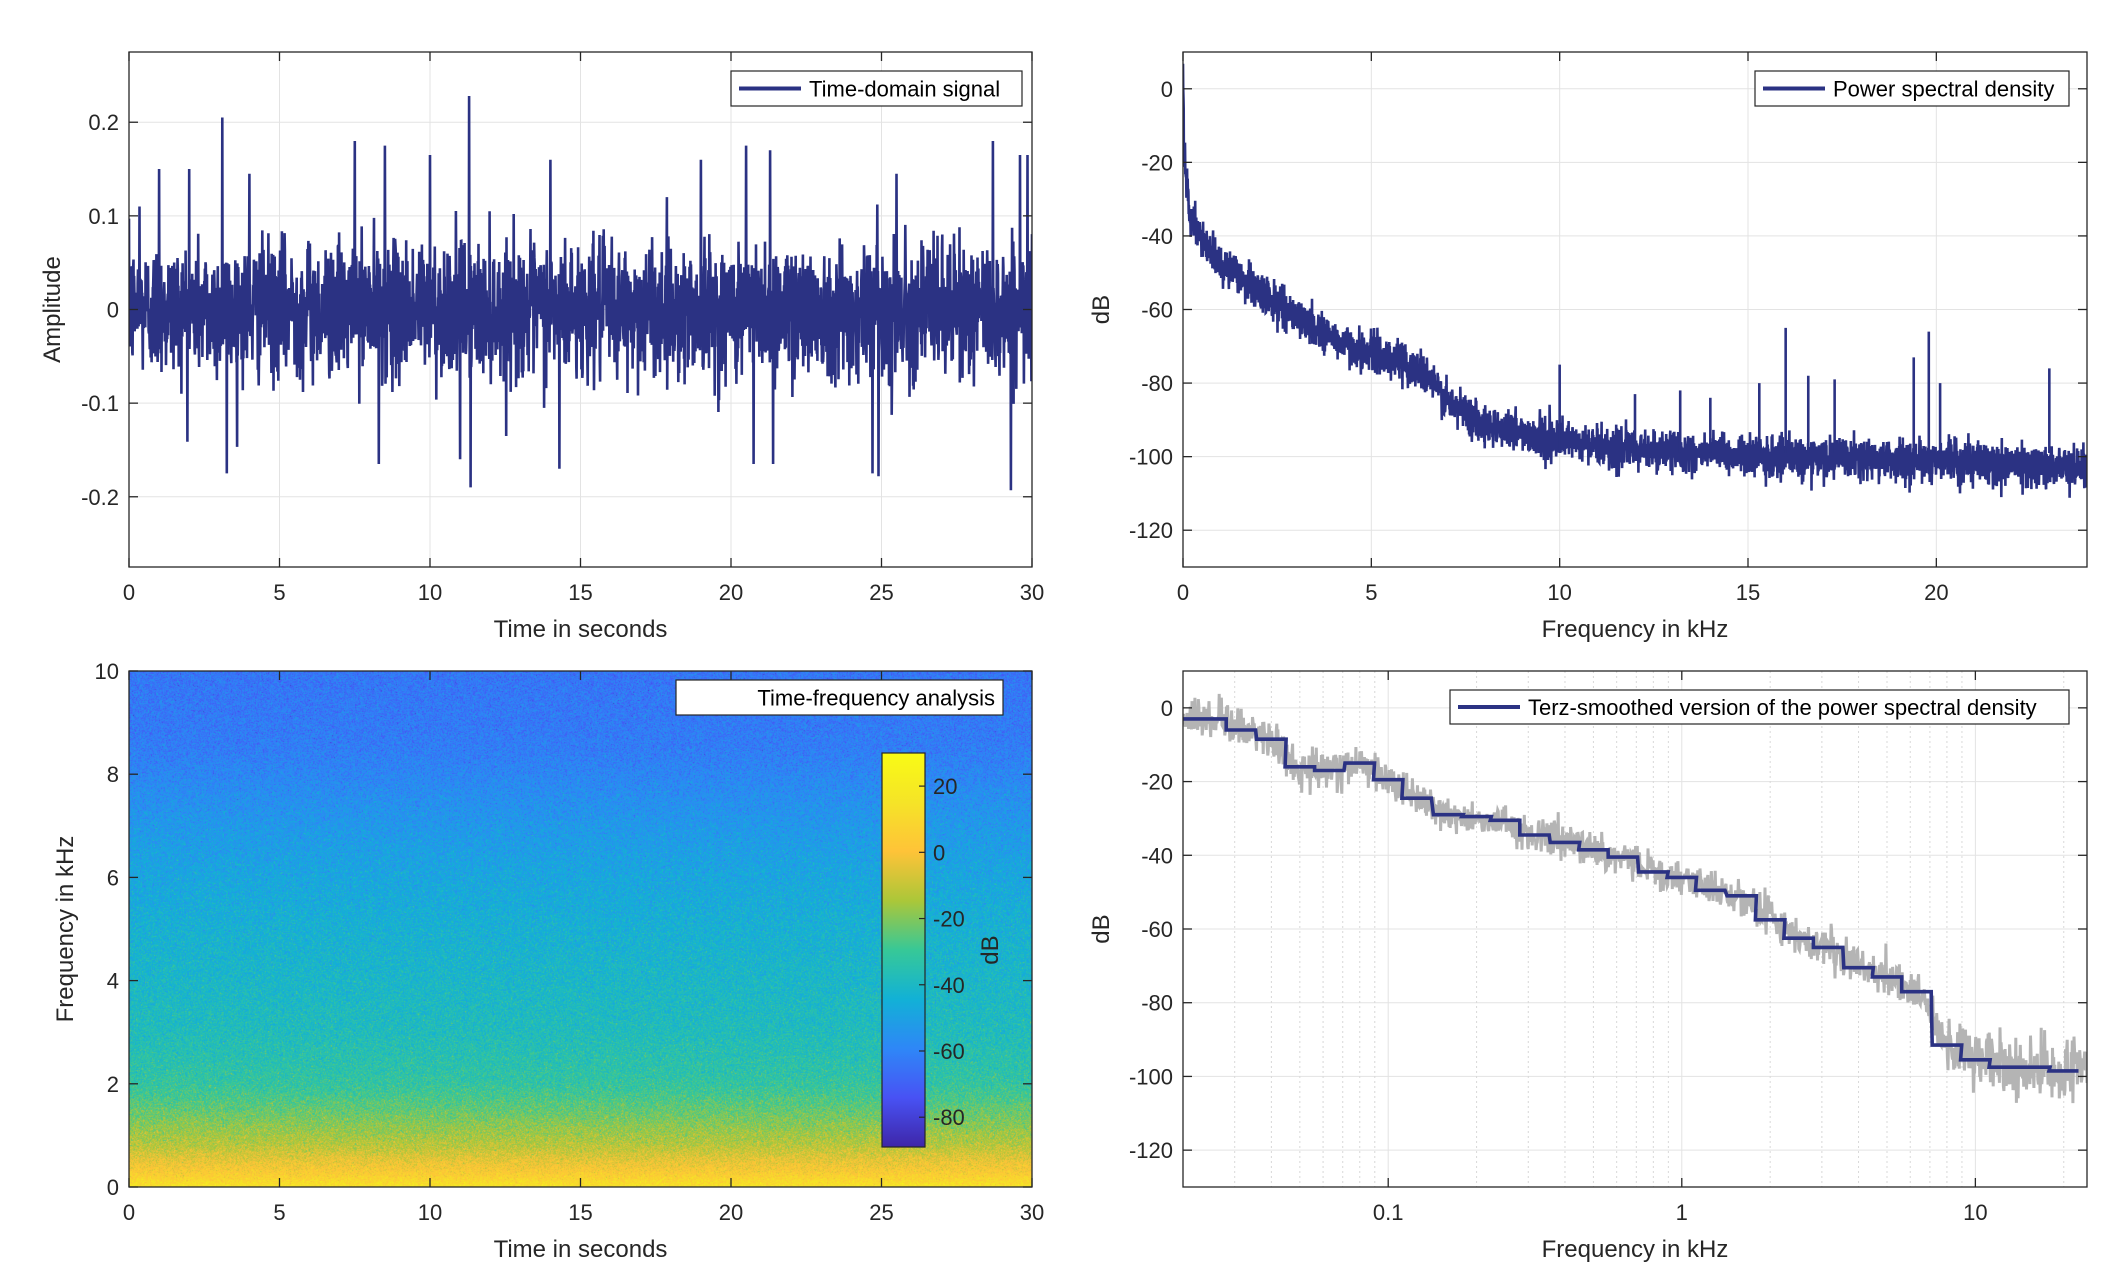 Image resolution: width=2126 pixels, height=1276 pixels. Describe the element at coordinates (113, 877) in the screenshot. I see `y-tick-label: 6` at that location.